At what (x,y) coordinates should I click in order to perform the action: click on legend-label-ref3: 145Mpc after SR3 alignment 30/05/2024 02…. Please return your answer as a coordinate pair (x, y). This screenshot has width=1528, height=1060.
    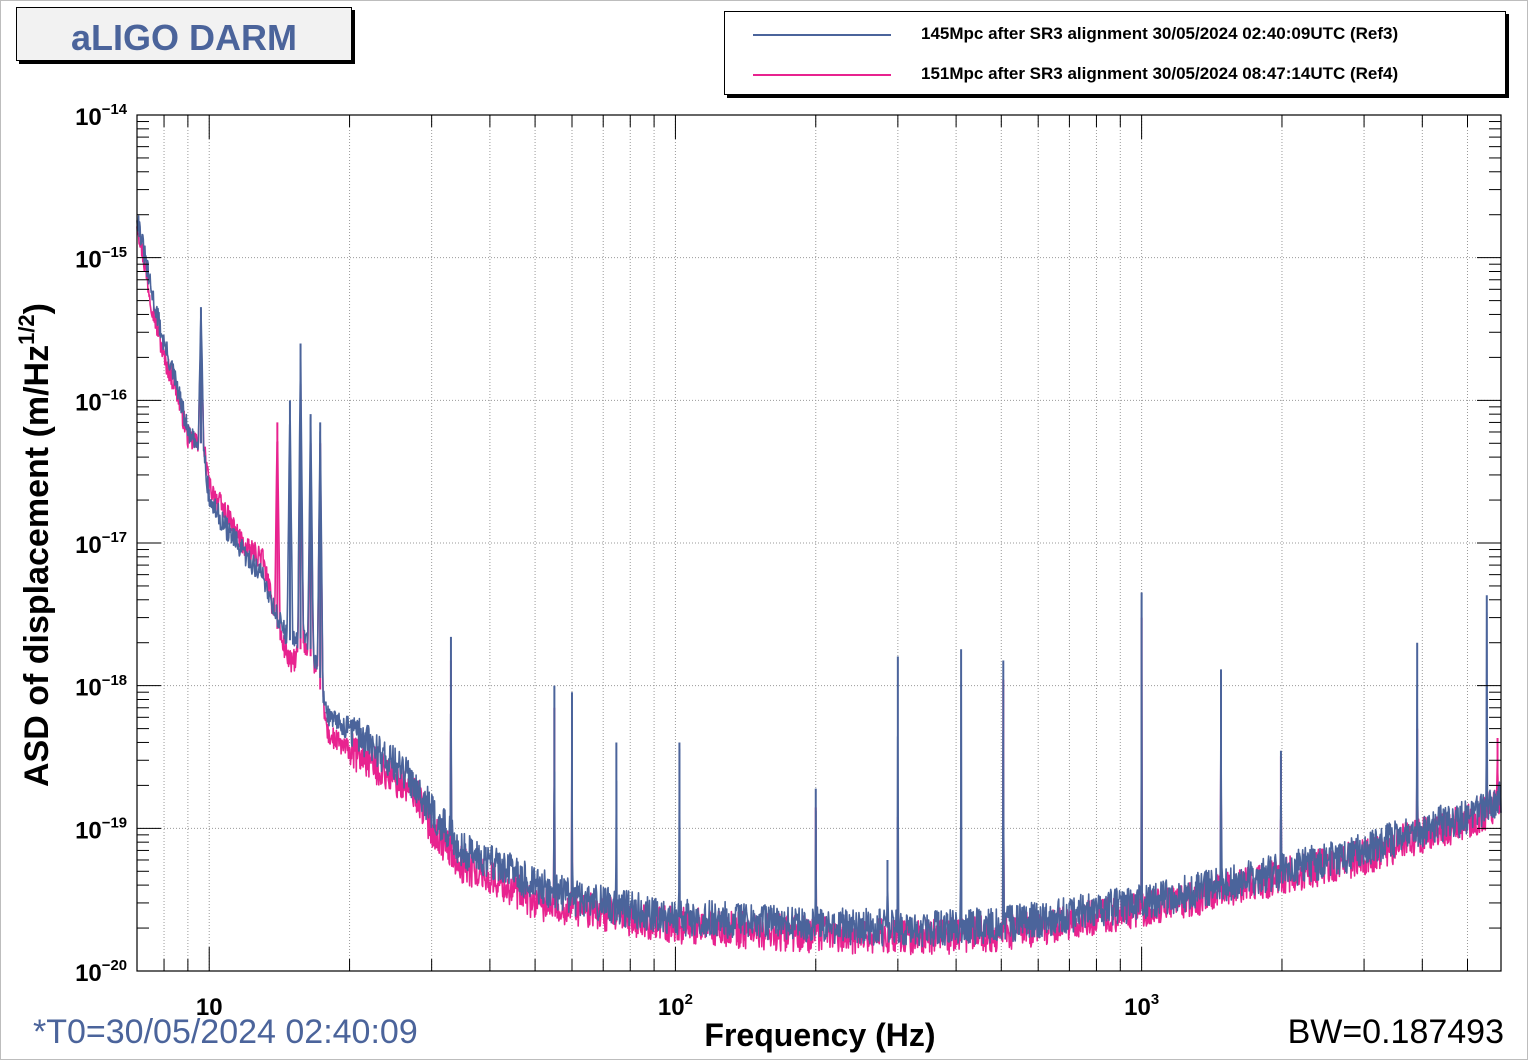
    Looking at the image, I should click on (1160, 33).